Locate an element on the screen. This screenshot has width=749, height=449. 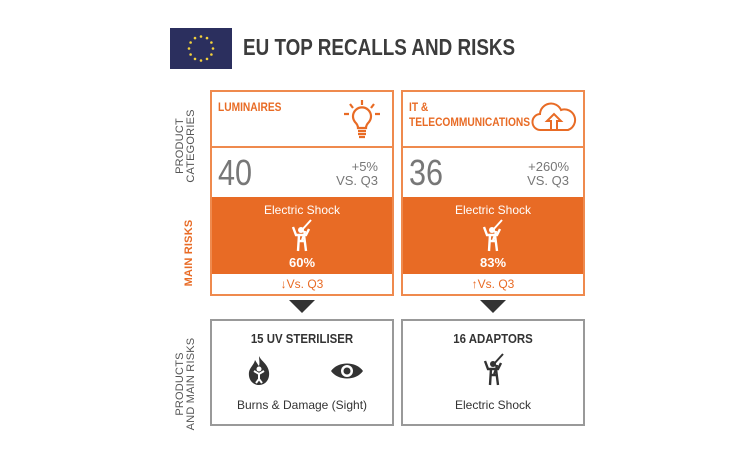
arrow-down-icon: ↓ is located at coordinates (283, 284).